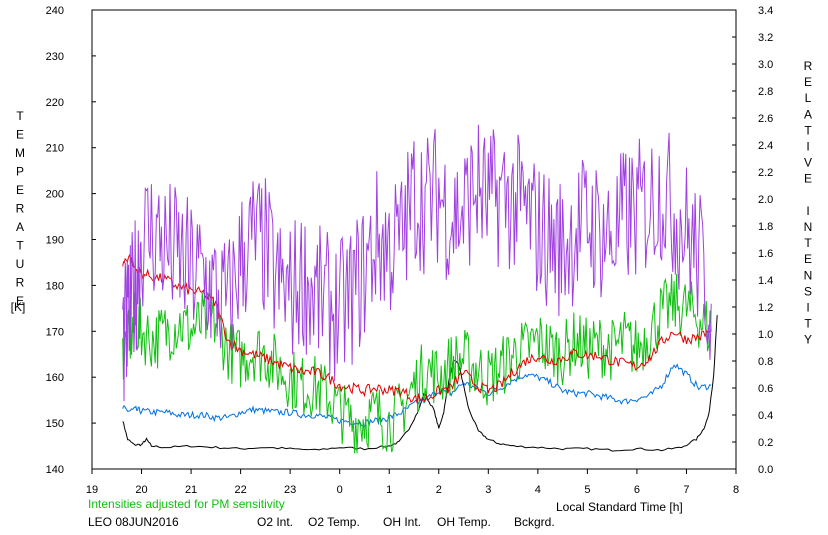  I want to click on x-tick-label: 1, so click(389, 490).